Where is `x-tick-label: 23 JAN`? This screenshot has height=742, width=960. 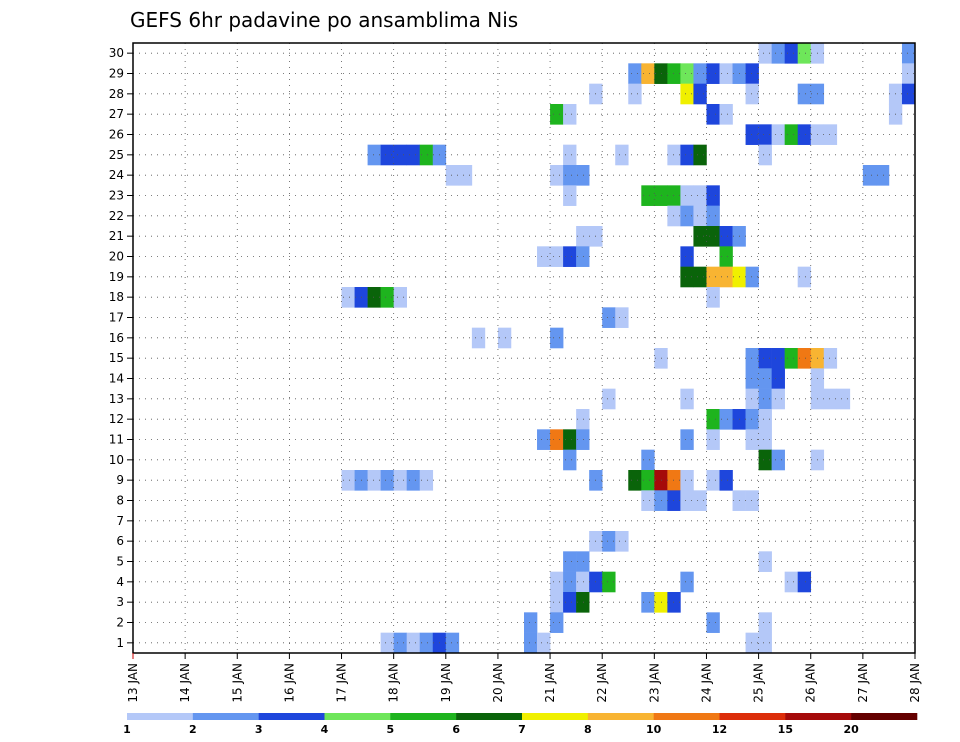 x-tick-label: 23 JAN is located at coordinates (654, 683).